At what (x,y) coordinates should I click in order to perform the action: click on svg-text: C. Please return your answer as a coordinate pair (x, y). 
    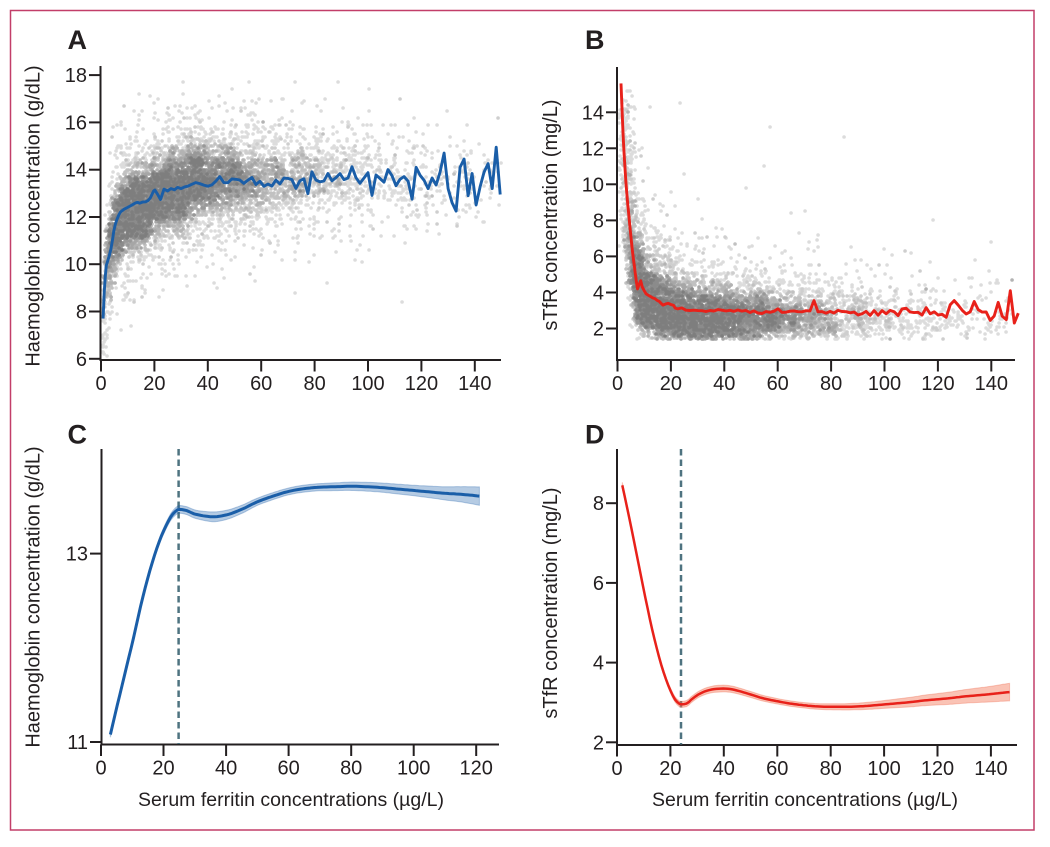
    Looking at the image, I should click on (78, 435).